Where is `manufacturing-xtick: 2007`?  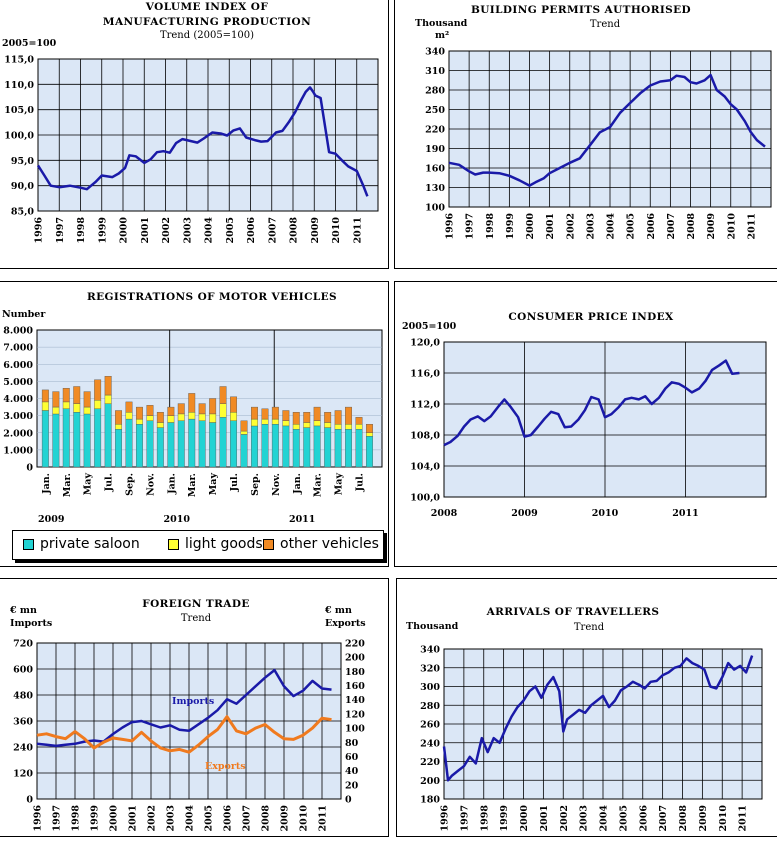 manufacturing-xtick: 2007 is located at coordinates (272, 230).